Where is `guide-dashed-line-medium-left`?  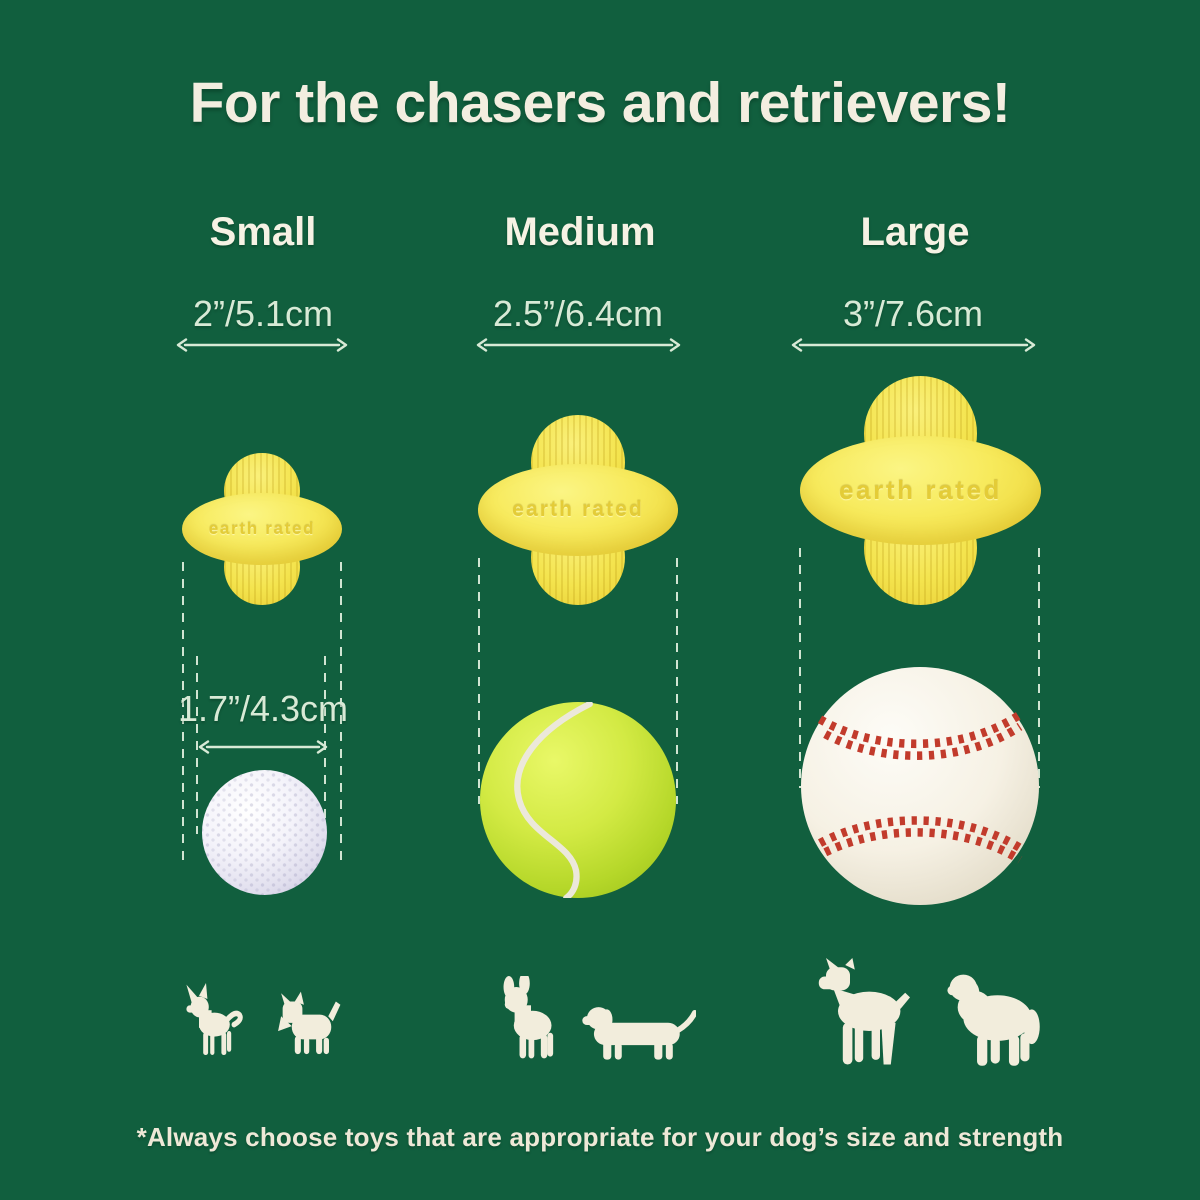
guide-dashed-line-medium-left is located at coordinates (479, 681).